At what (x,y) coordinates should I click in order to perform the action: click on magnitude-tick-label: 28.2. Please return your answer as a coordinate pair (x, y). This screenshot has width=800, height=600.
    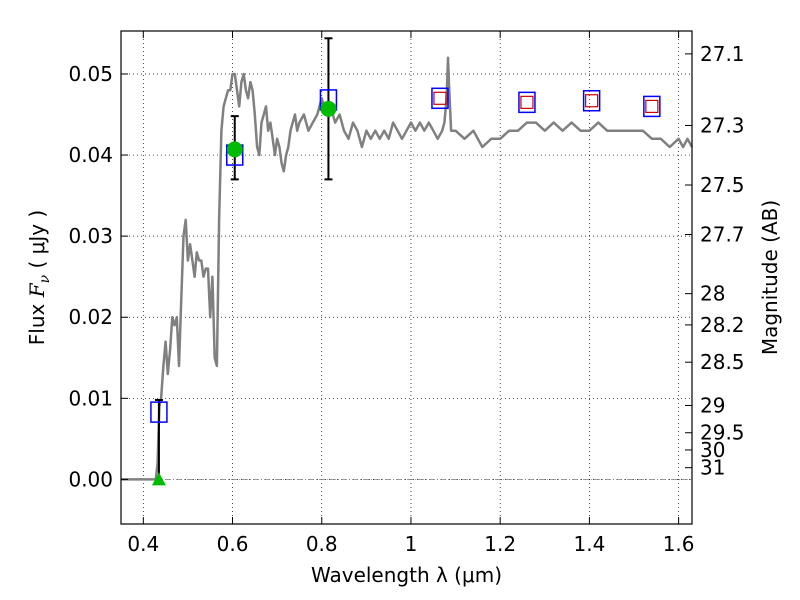
    Looking at the image, I should click on (722, 325).